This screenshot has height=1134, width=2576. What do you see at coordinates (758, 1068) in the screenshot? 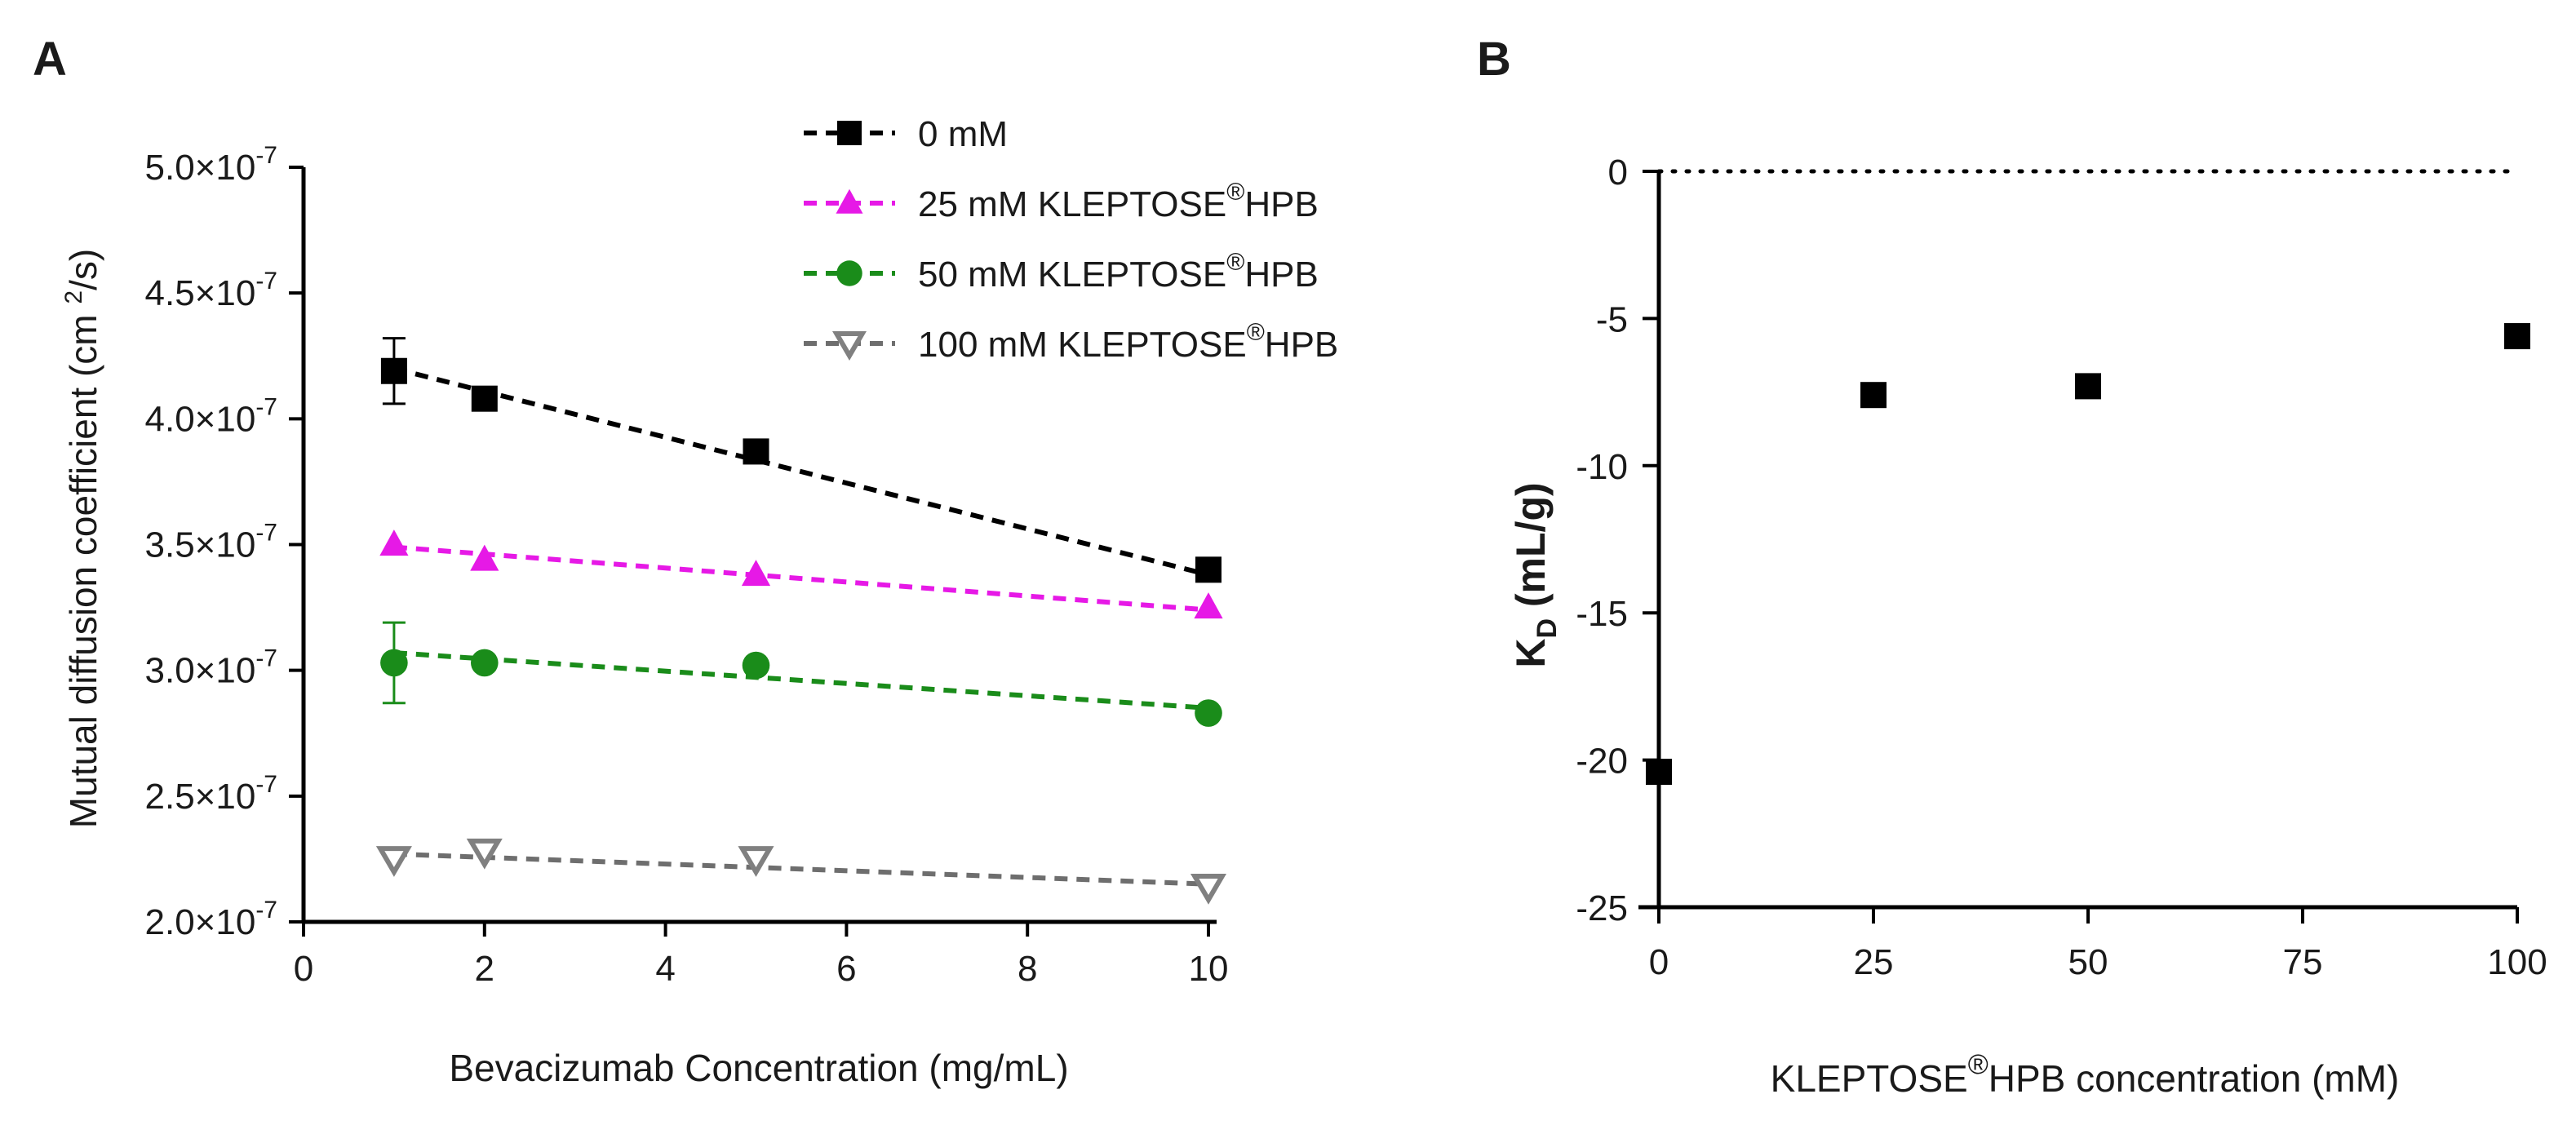
I see `panel-a-x-axis-title: Bevacizumab Concentration (mg/mL)` at bounding box center [758, 1068].